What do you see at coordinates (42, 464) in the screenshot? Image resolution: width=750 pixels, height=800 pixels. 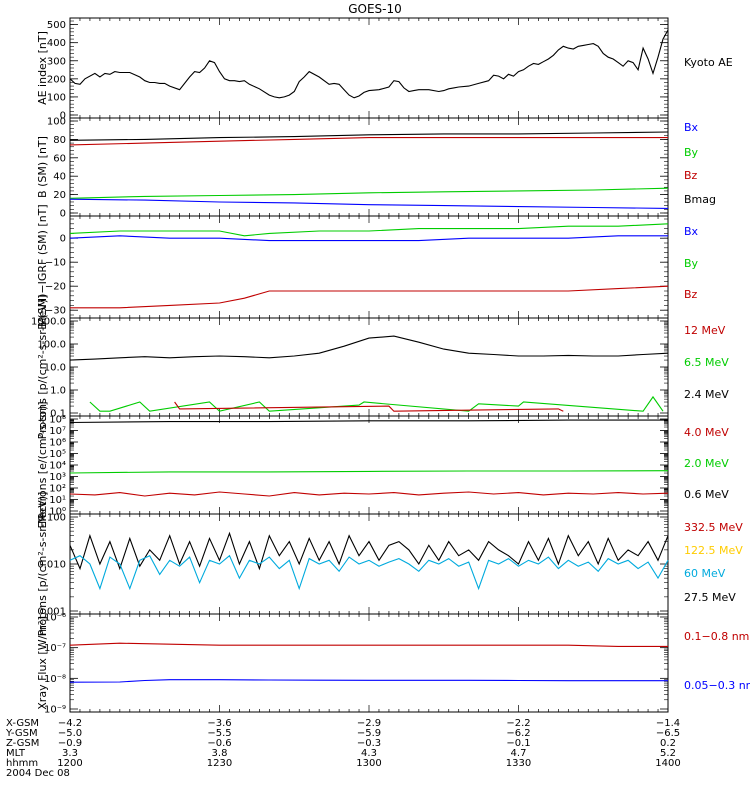 I see `y-axis-label: Electrons [e/(cm²-s-sr)]` at bounding box center [42, 464].